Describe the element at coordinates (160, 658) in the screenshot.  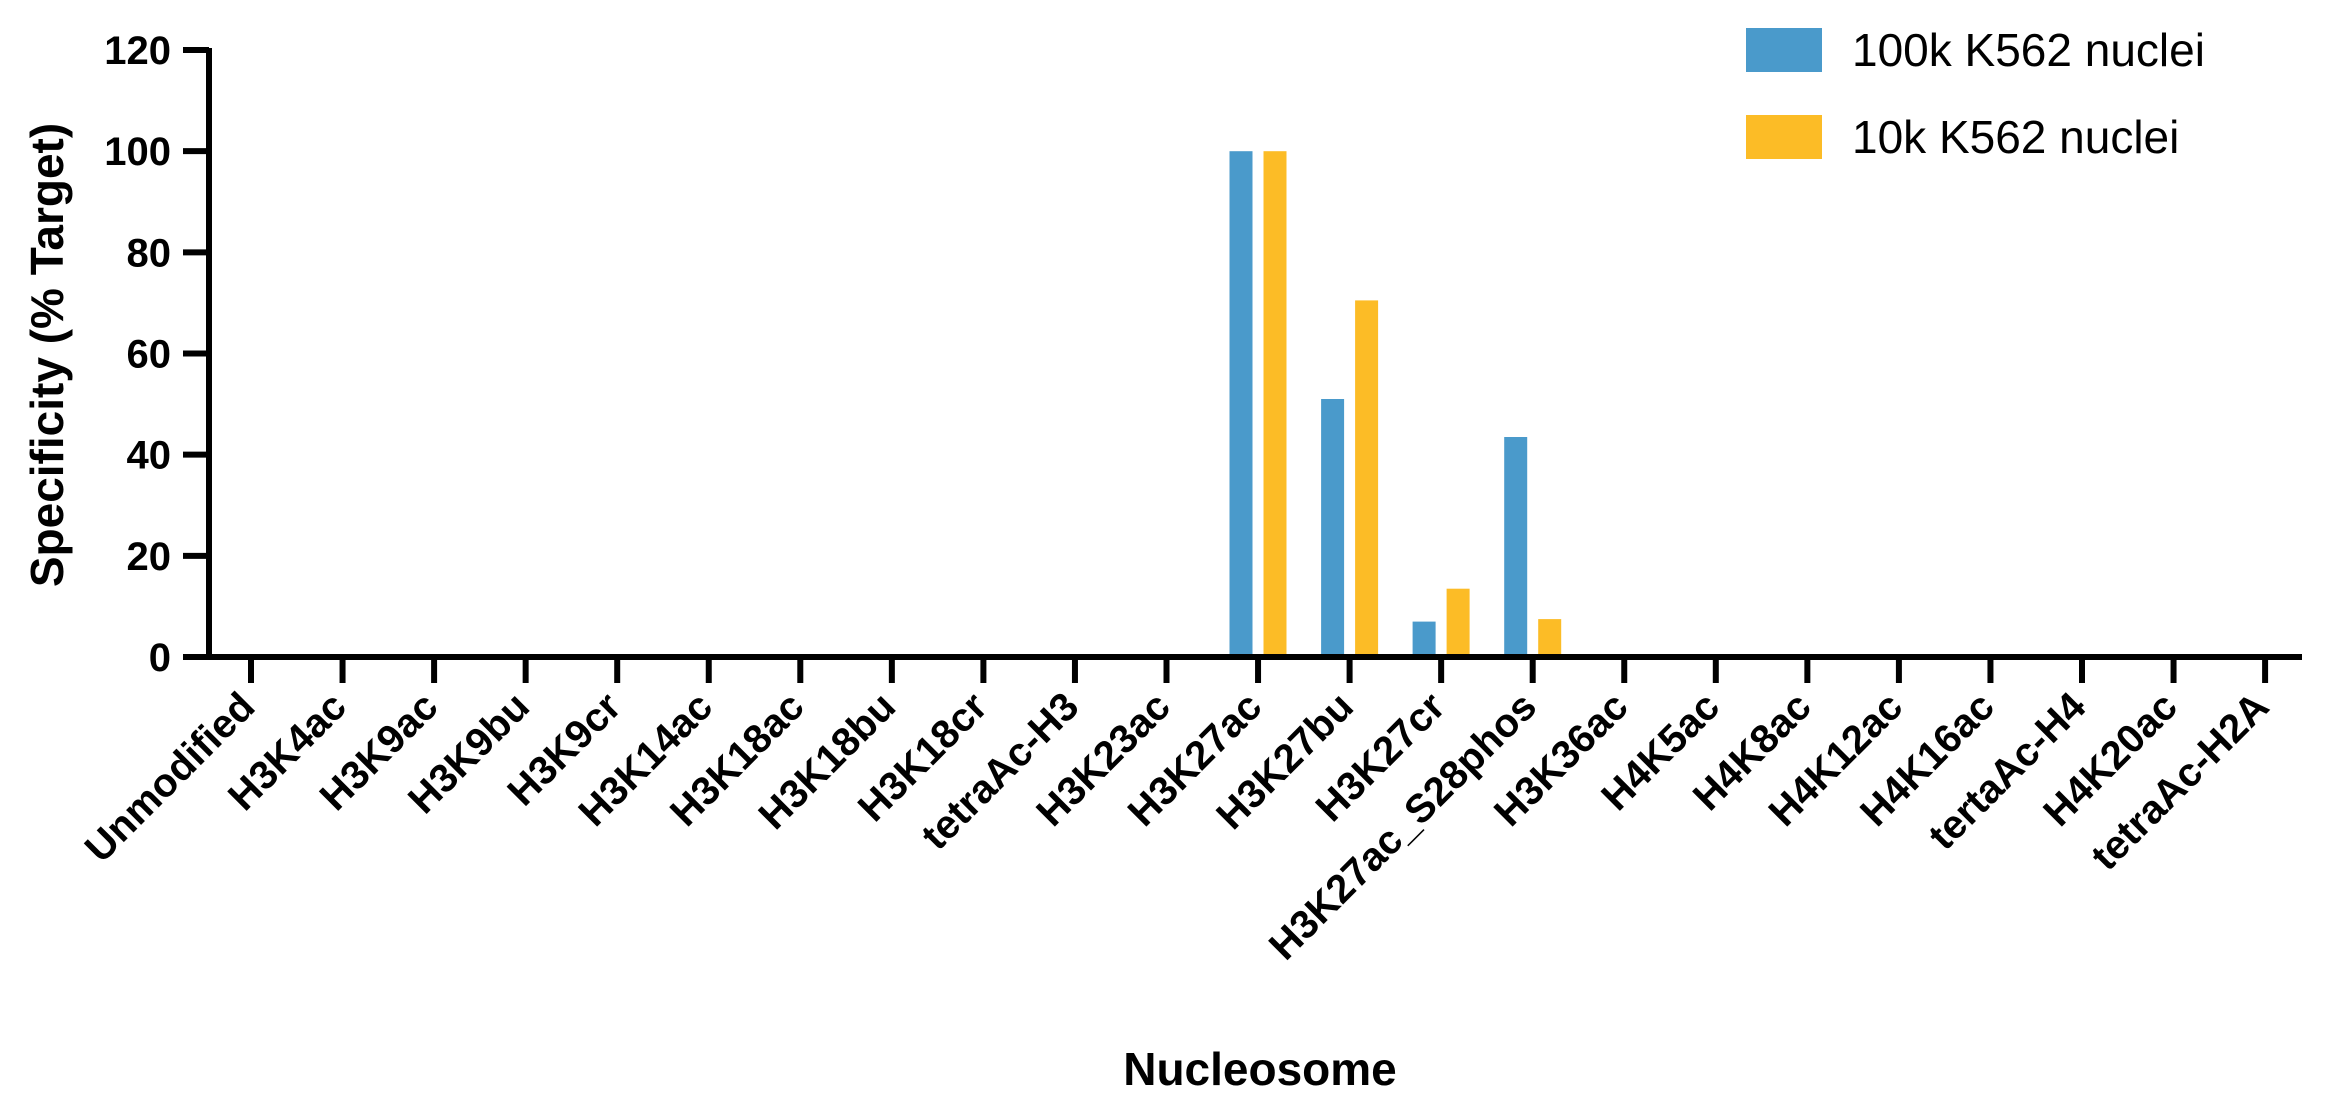
I see `y-tick-label: 0` at that location.